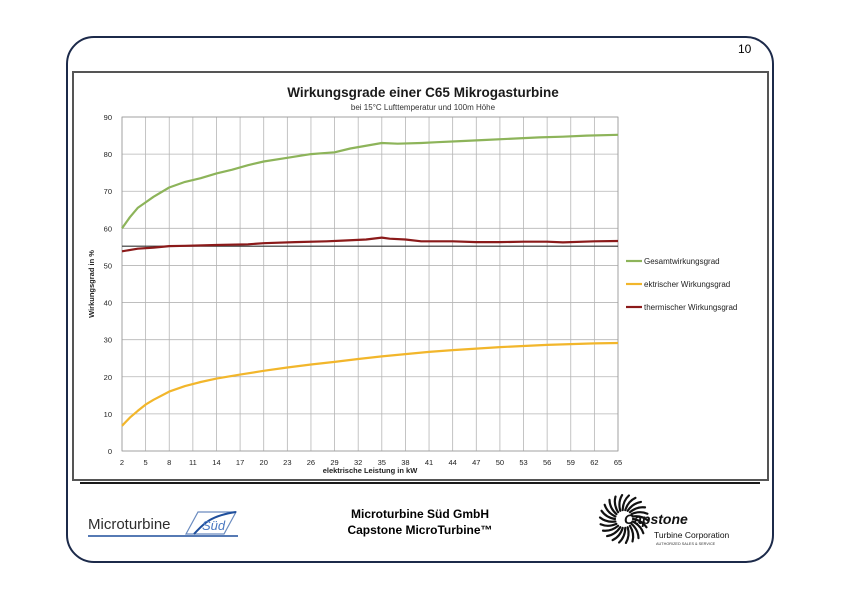 The width and height of the screenshot is (842, 595). What do you see at coordinates (382, 462) in the screenshot?
I see `x-tick-label: 35` at bounding box center [382, 462].